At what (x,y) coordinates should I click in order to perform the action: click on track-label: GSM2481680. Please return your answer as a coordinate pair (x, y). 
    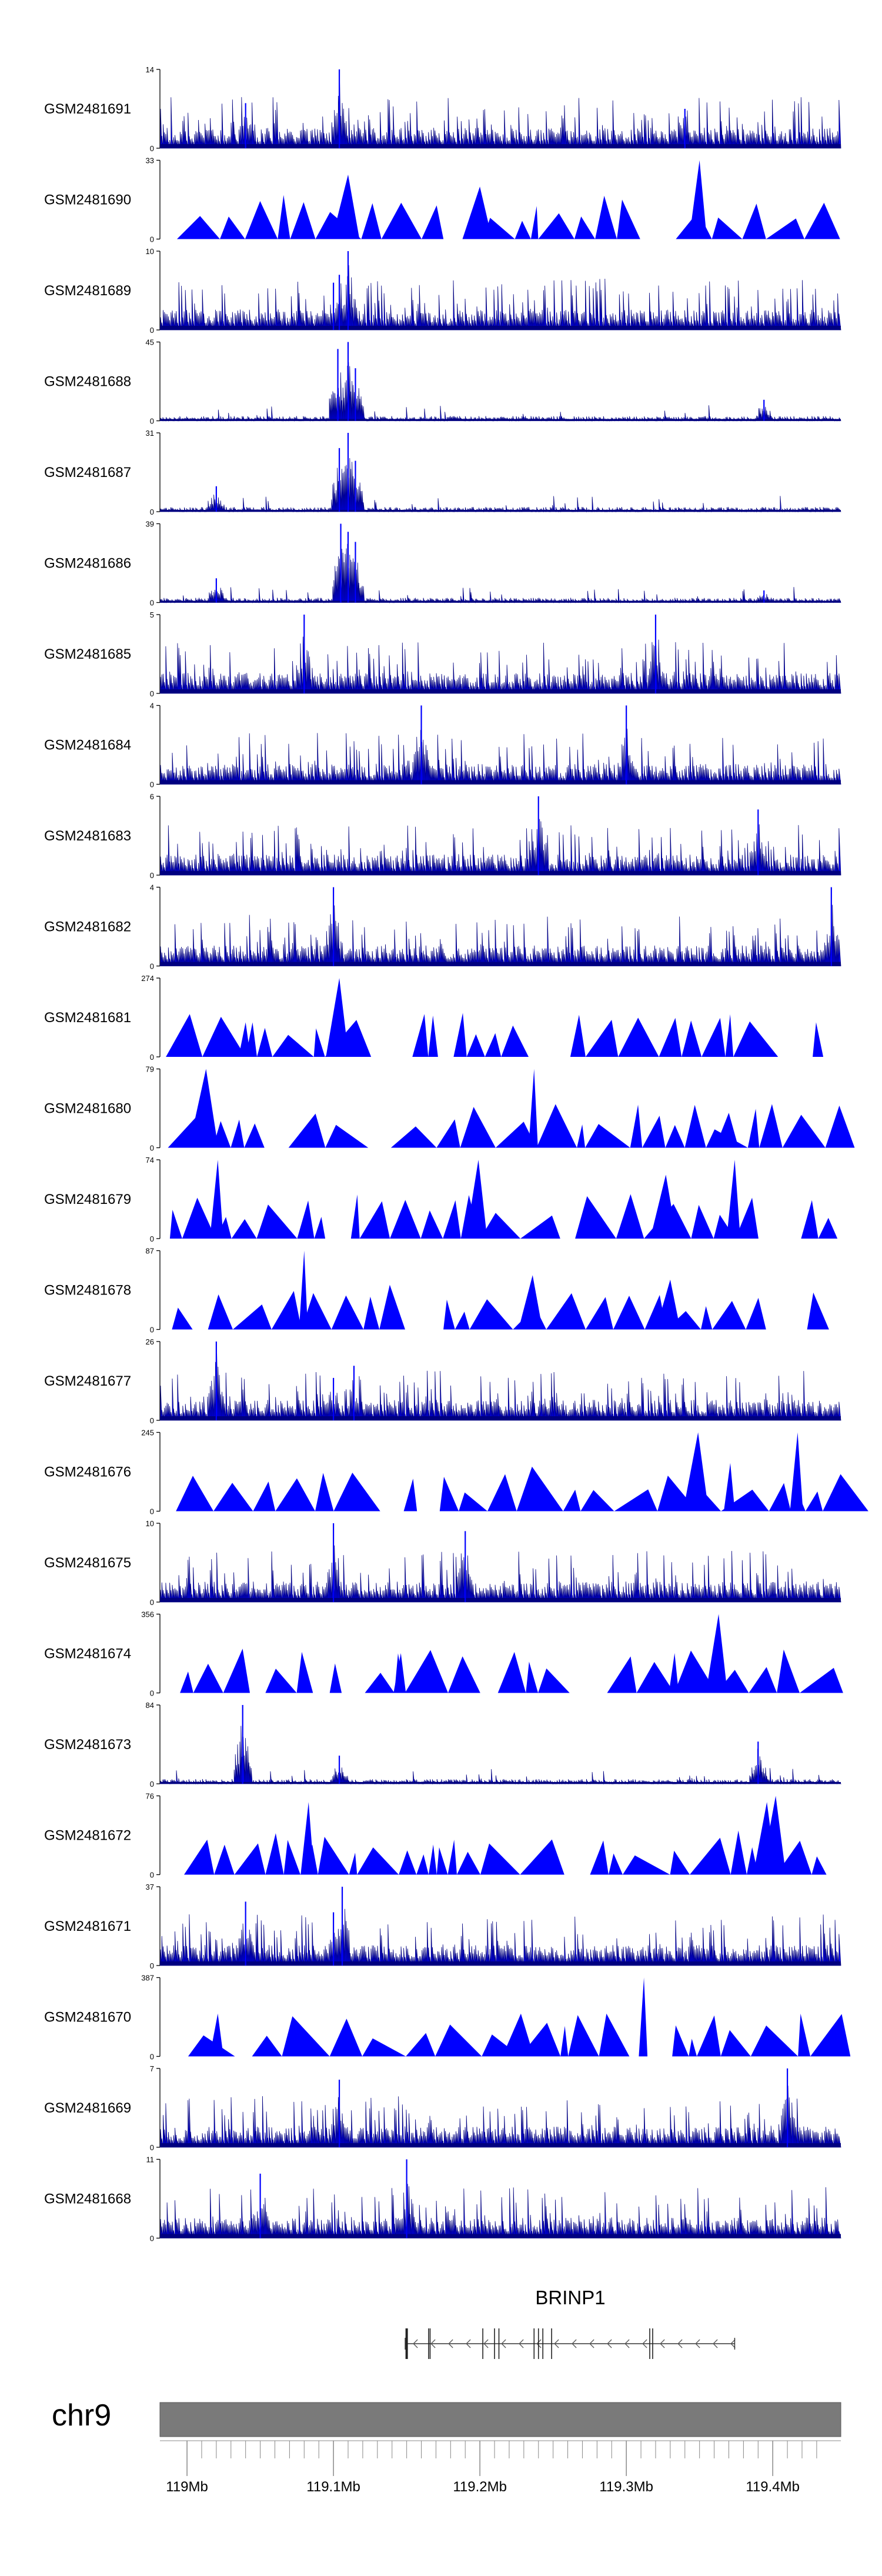
    Looking at the image, I should click on (87, 1109).